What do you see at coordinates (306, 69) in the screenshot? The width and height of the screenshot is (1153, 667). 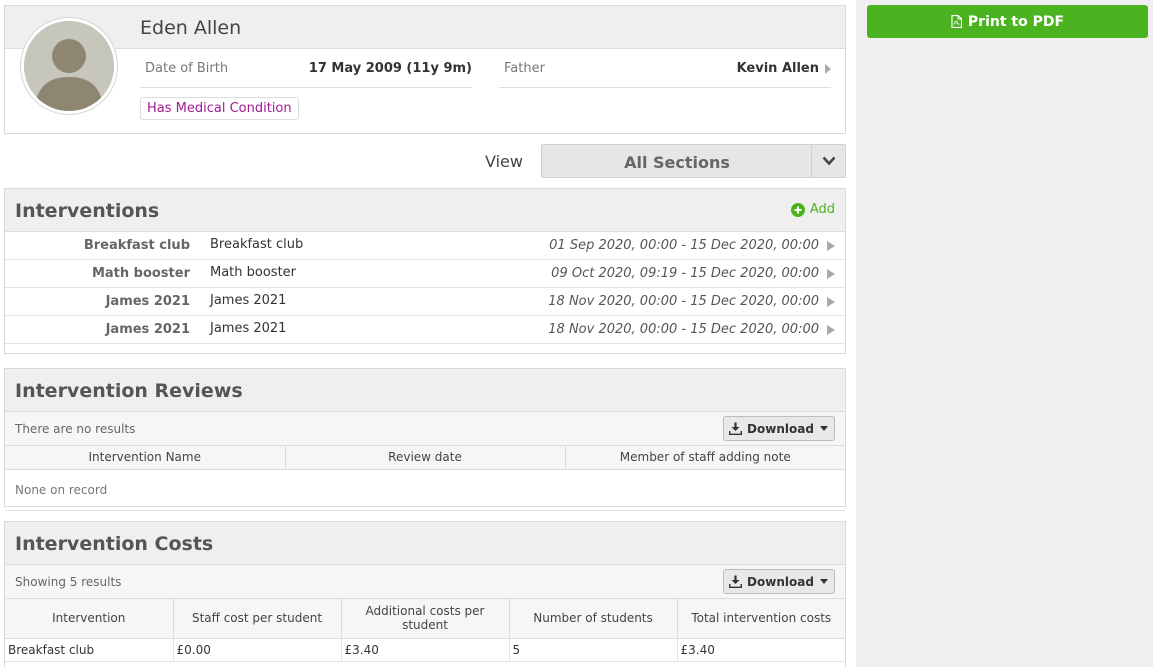 I see `dob-row: Date of Birth 17 May 2009 (11y 9m)` at bounding box center [306, 69].